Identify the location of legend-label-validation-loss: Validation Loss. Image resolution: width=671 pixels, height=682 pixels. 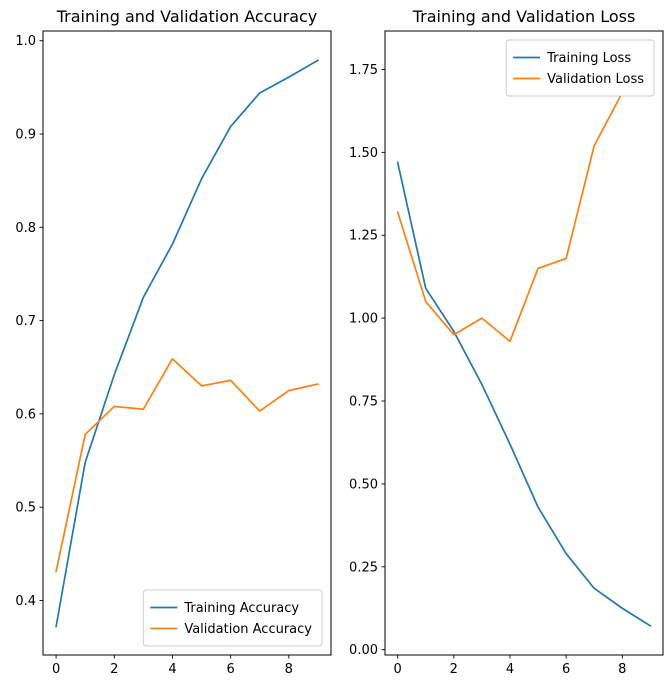
(595, 79).